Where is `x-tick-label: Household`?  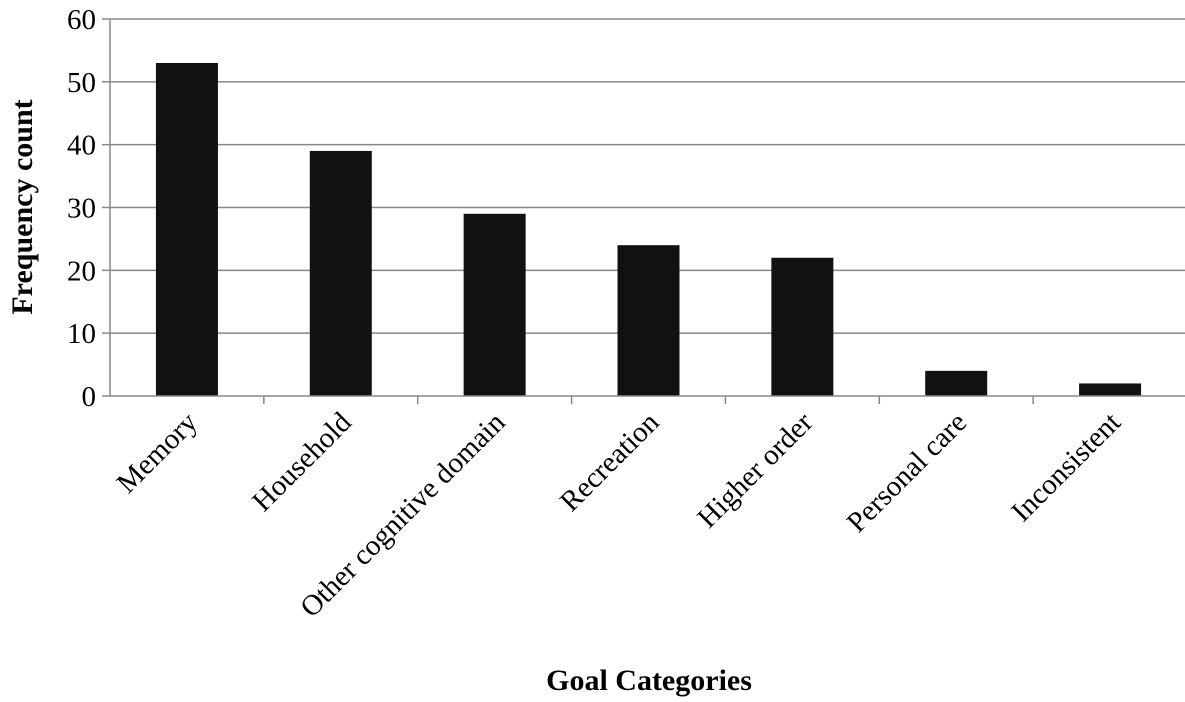 x-tick-label: Household is located at coordinates (302, 462).